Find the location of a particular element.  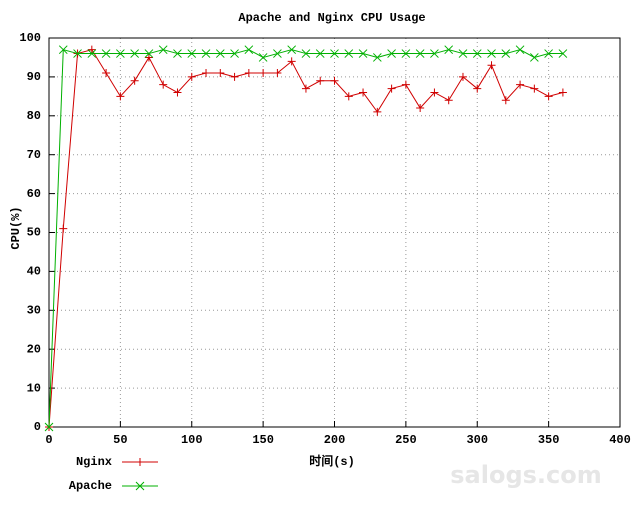

legend-label: Apache is located at coordinates (90, 486).